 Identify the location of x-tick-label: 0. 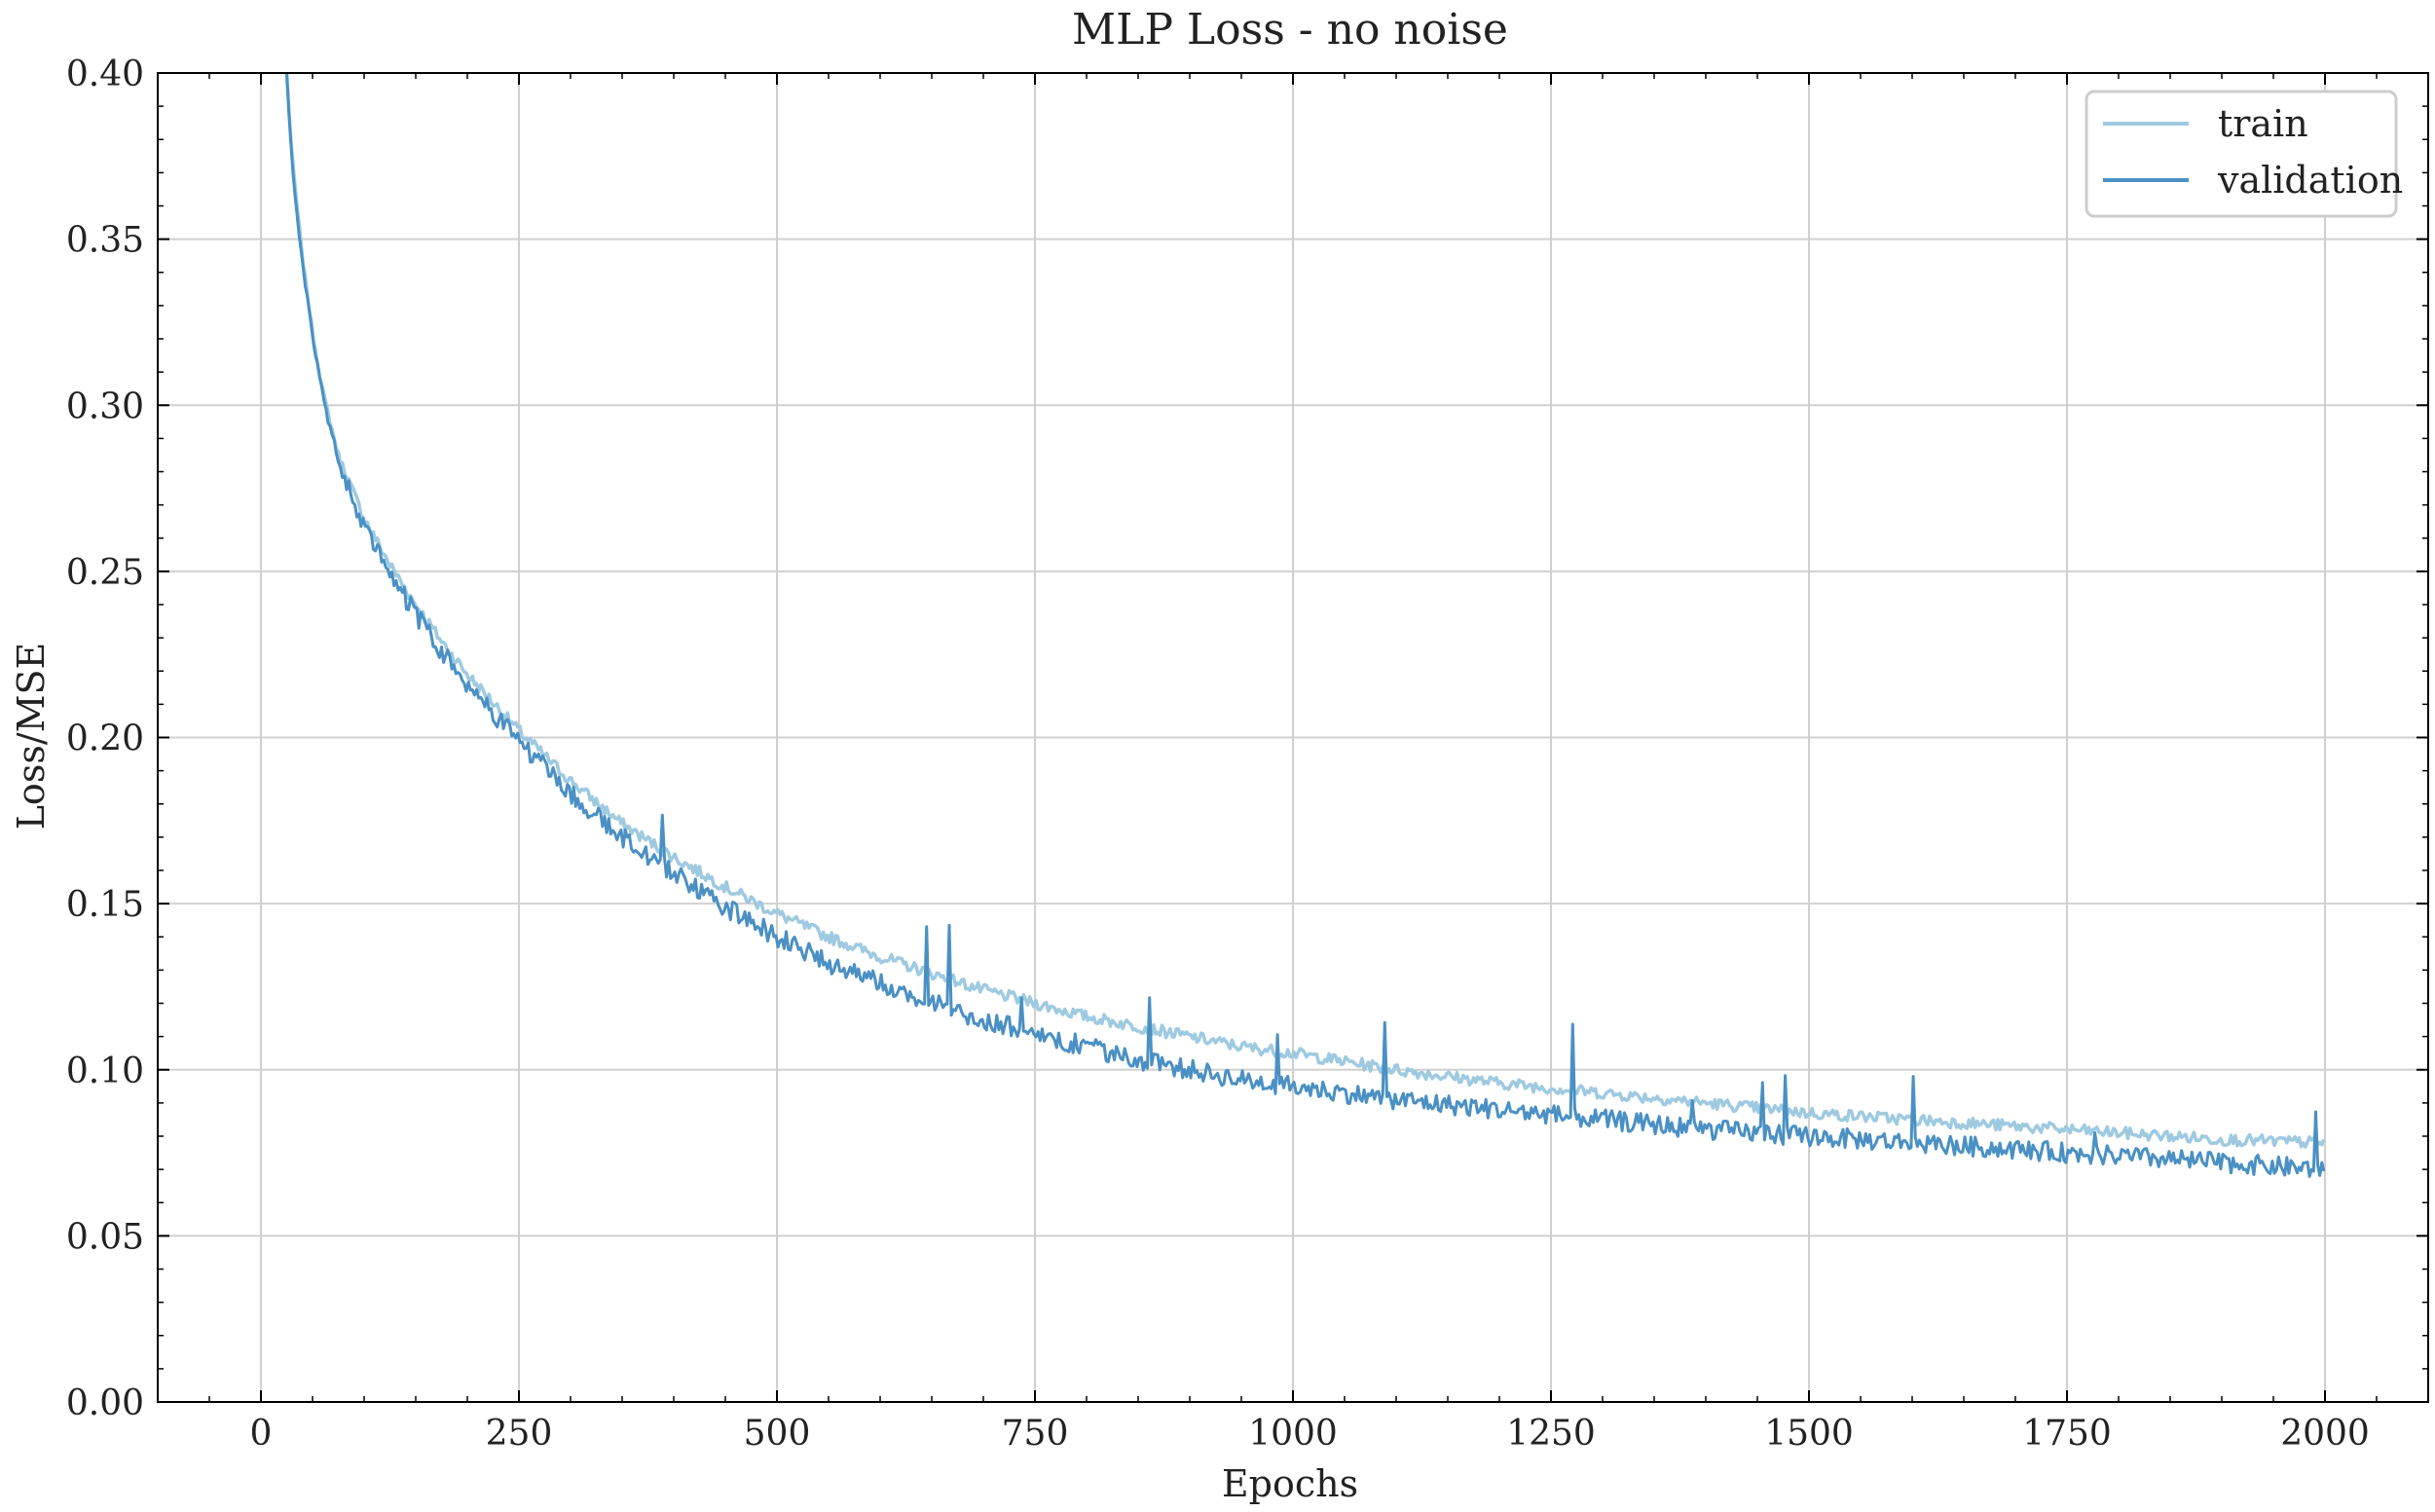
(261, 1434).